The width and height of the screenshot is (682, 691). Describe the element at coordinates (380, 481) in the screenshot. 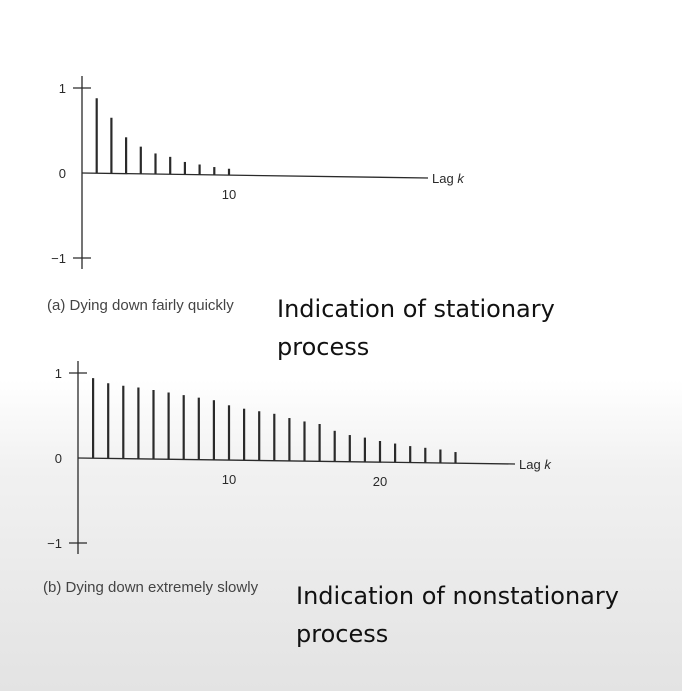

I see `x-tick-label: 20` at that location.